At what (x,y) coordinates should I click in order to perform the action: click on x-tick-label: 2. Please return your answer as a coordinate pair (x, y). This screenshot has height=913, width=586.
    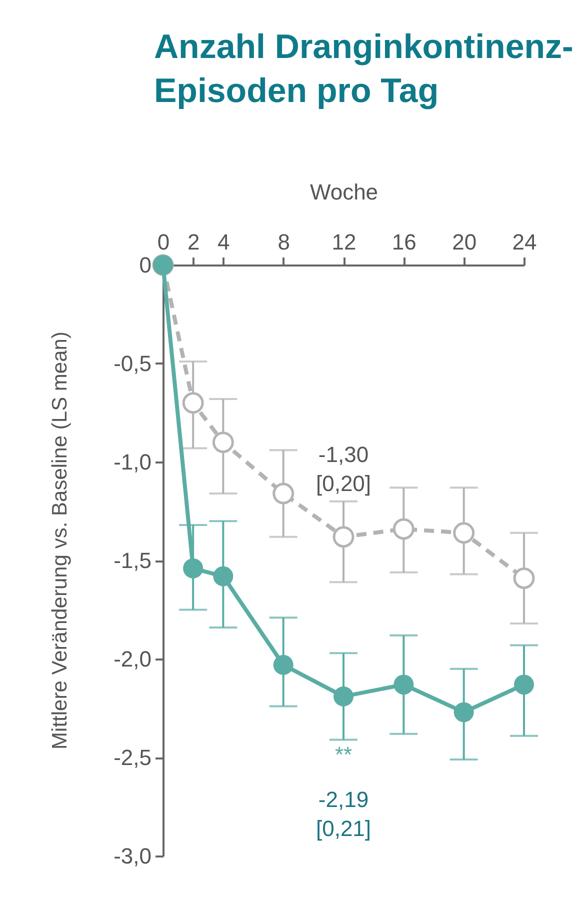
    Looking at the image, I should click on (193, 242).